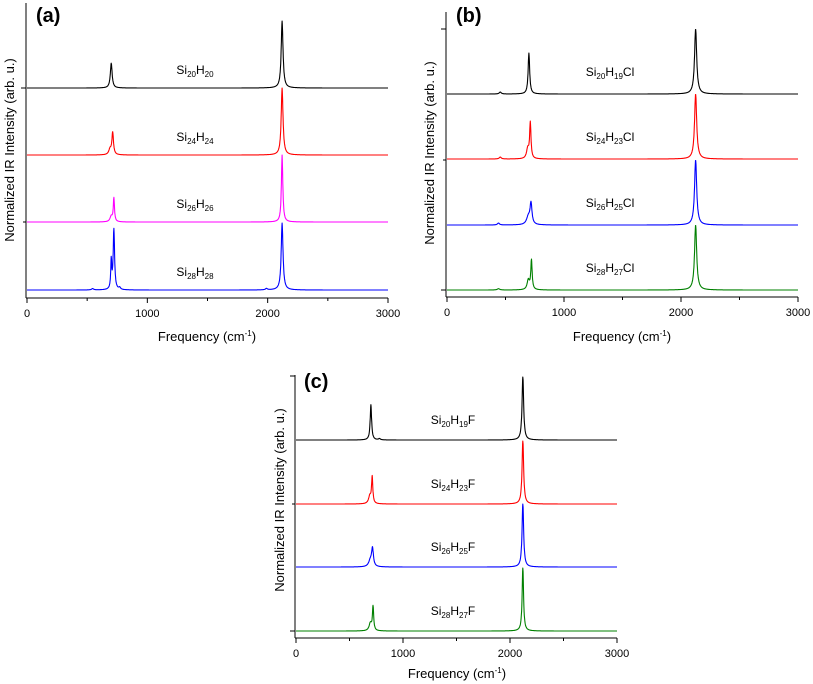 The height and width of the screenshot is (684, 813). I want to click on panel-letter: (a), so click(48, 16).